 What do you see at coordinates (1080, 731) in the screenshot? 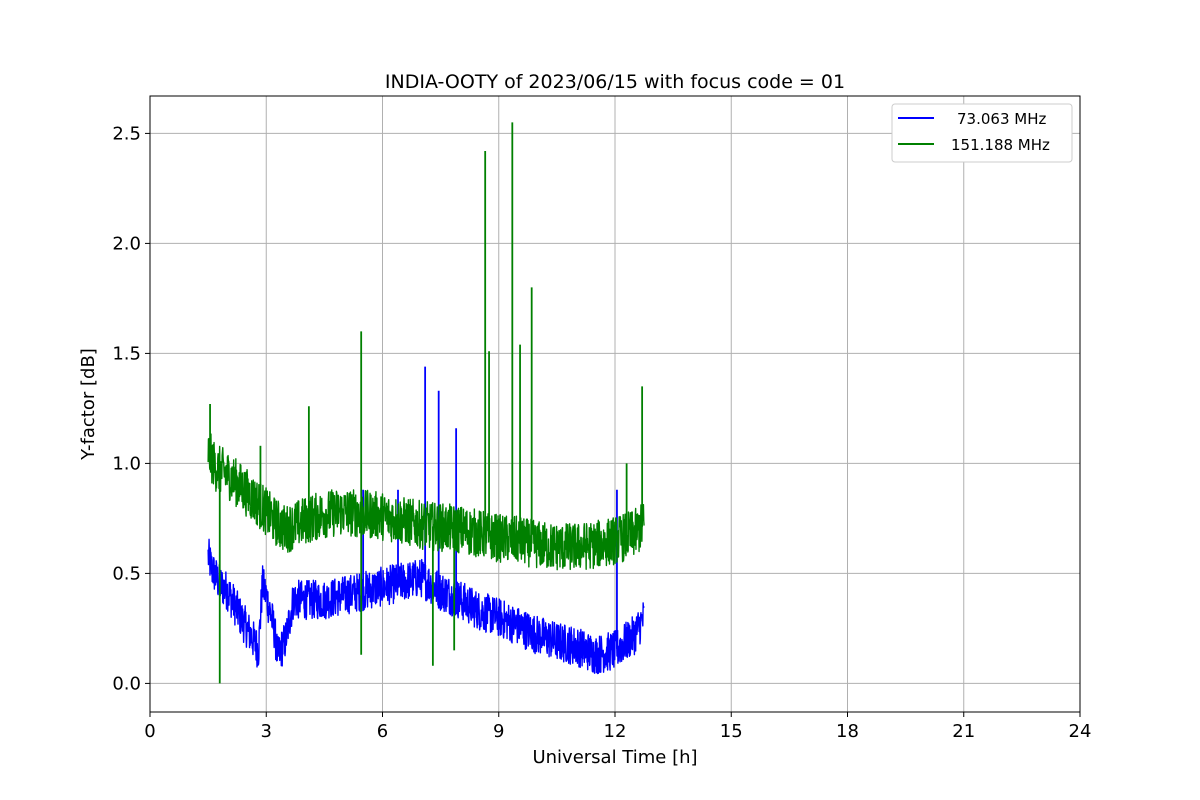
I see `x-tick-label: 24` at bounding box center [1080, 731].